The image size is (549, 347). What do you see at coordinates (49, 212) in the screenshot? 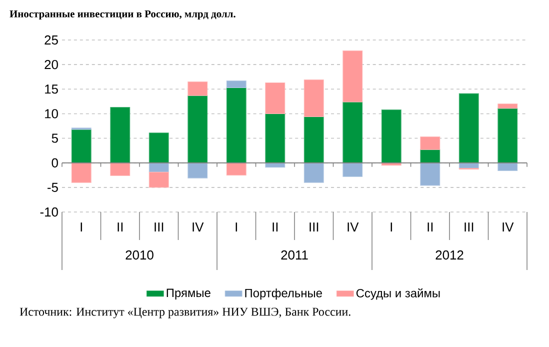
I see `y-tick-label: -10` at bounding box center [49, 212].